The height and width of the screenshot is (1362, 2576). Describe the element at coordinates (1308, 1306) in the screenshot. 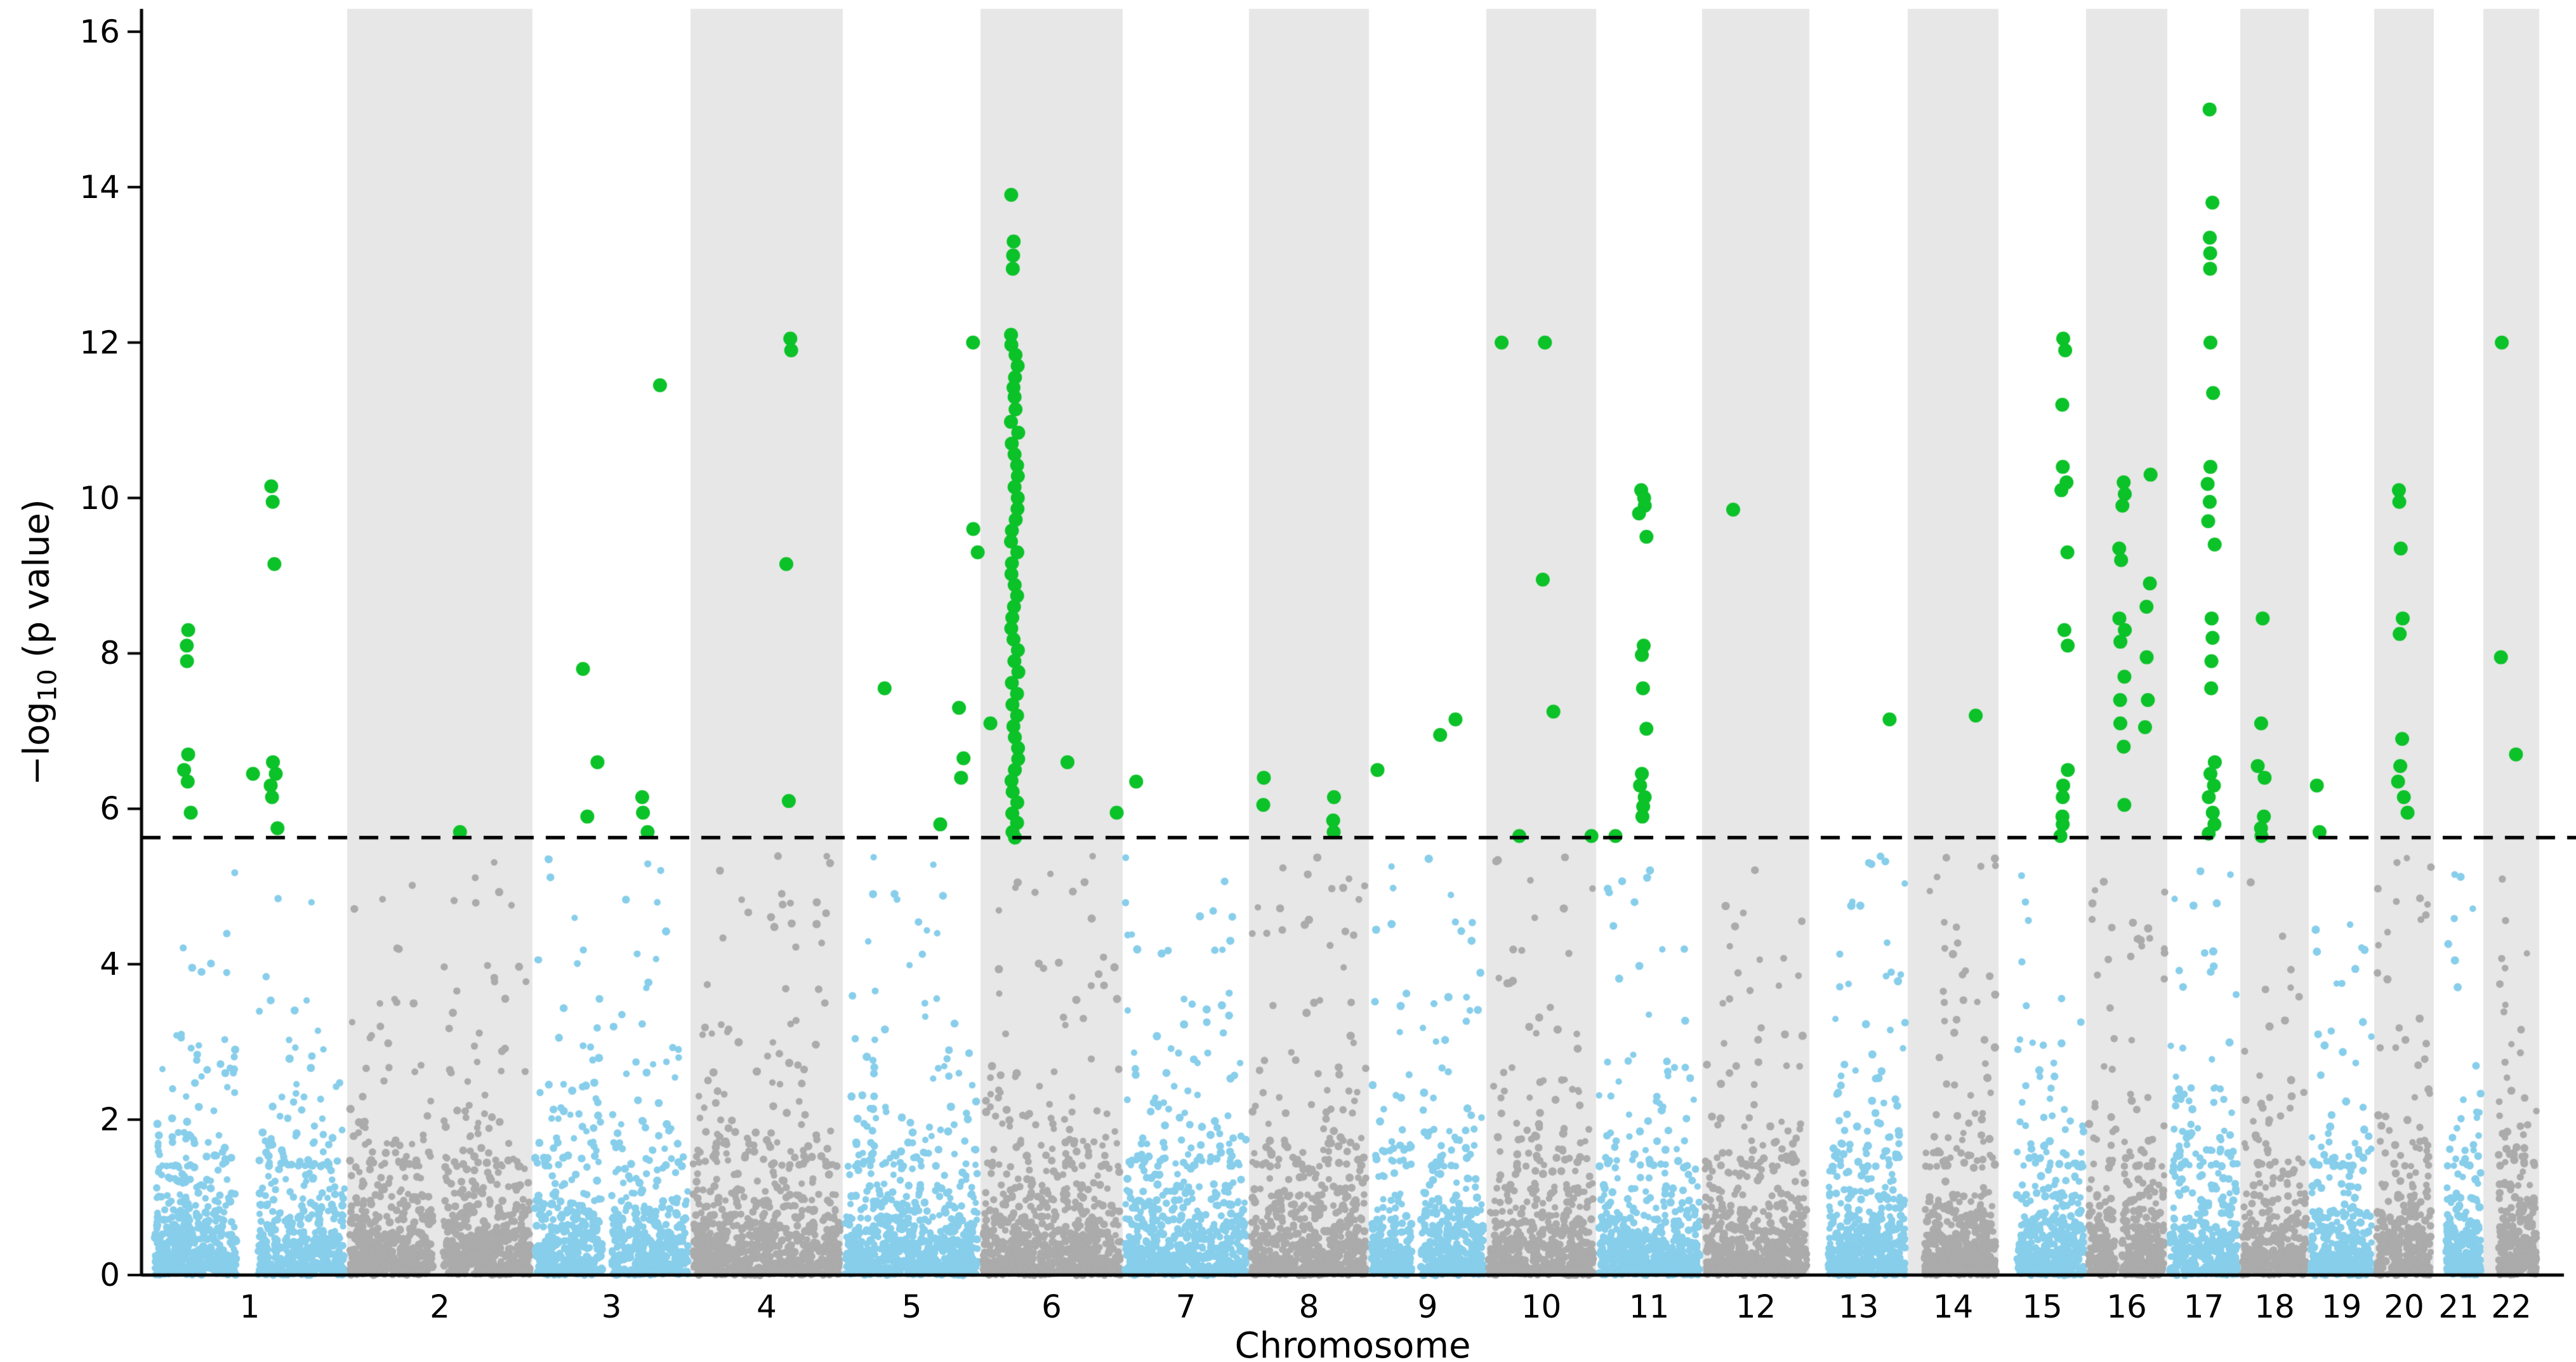

I see `x-tick-label-chr8: 8` at that location.